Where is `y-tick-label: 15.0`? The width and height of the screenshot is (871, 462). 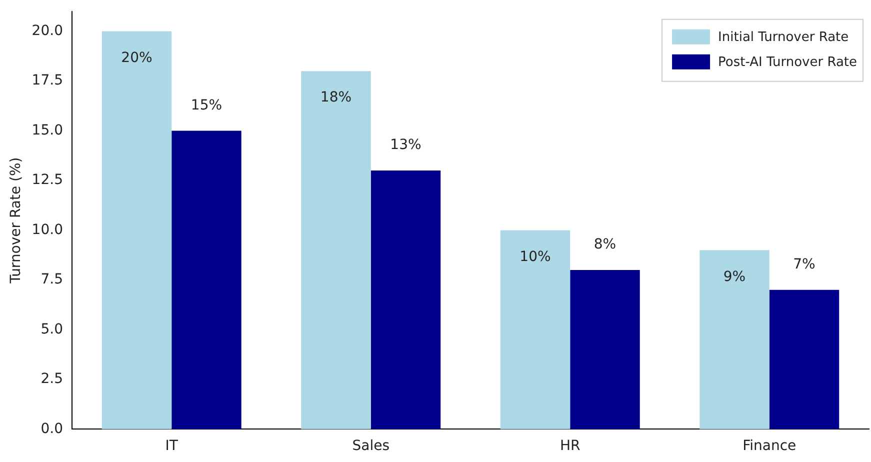
y-tick-label: 15.0 is located at coordinates (47, 130).